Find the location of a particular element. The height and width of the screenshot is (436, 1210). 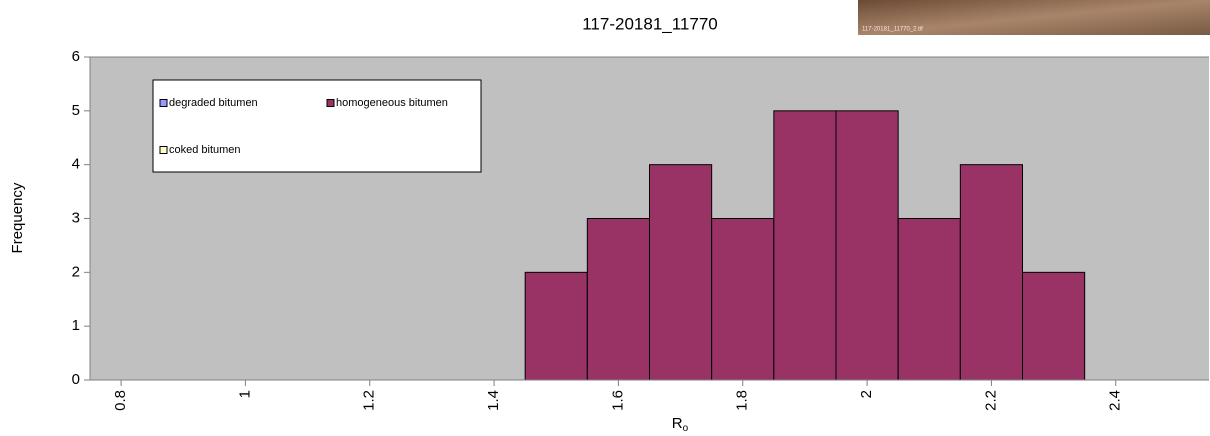

x-tick-label: 2.2 is located at coordinates (990, 400).